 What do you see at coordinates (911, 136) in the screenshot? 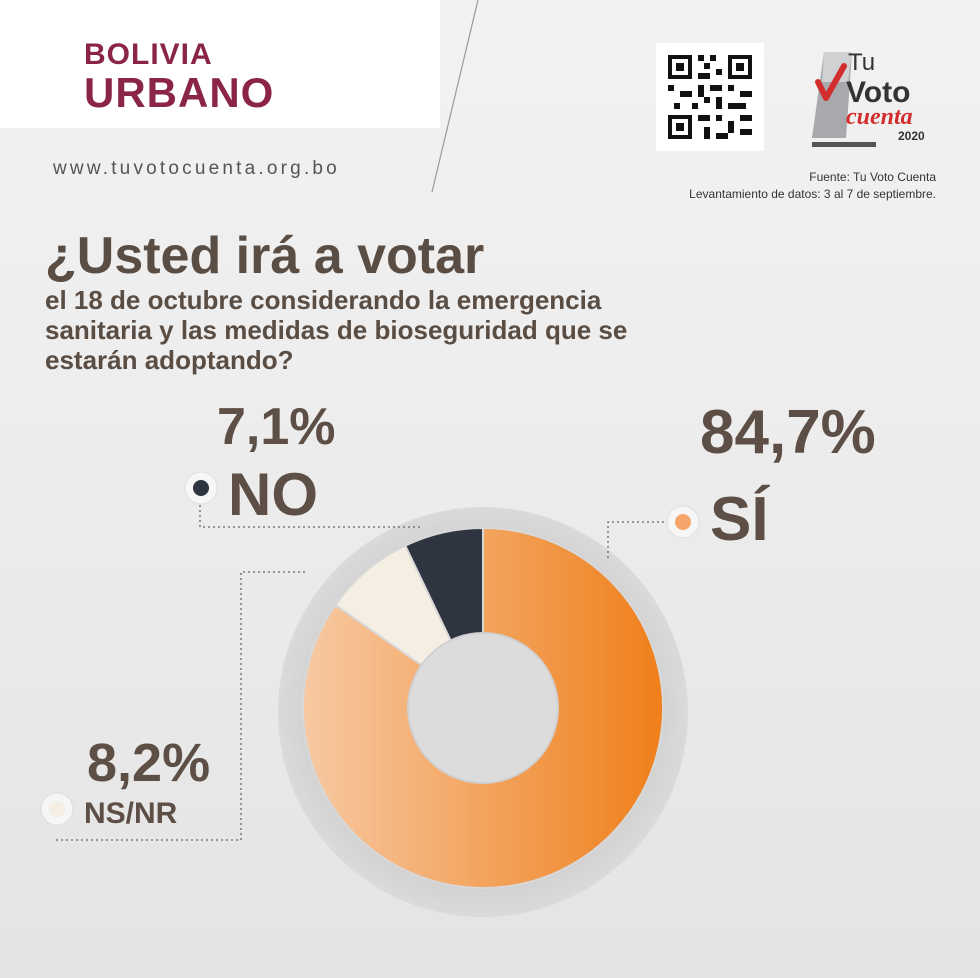
I see `logo-year: 2020` at bounding box center [911, 136].